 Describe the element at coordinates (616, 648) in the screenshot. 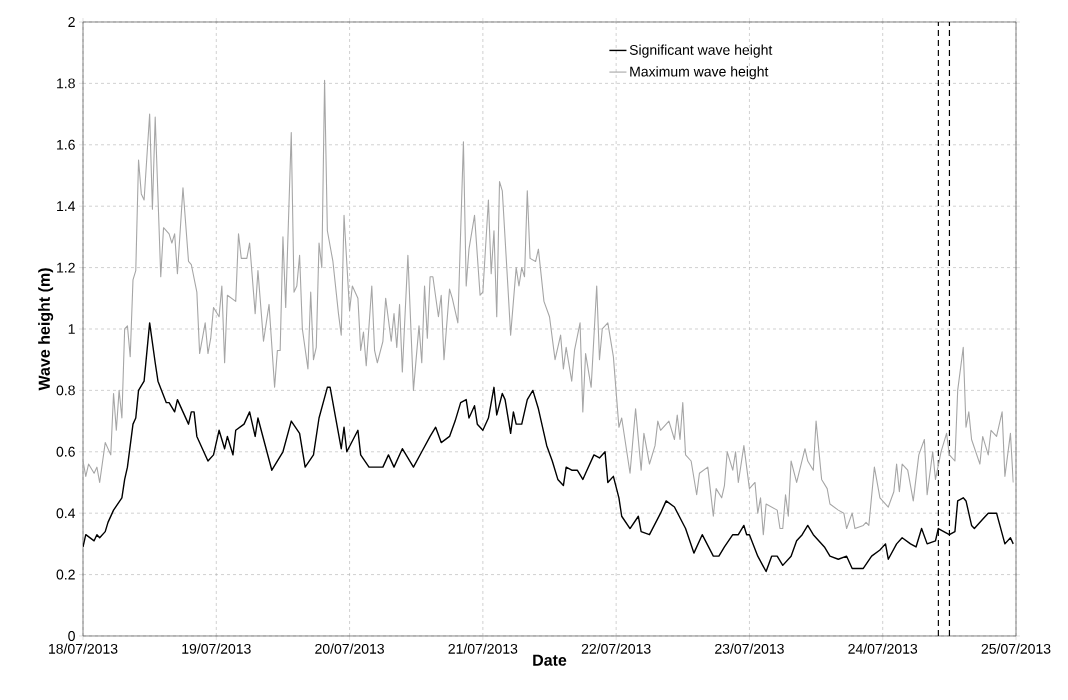

I see `x-tick-label: 22/07/2013` at that location.